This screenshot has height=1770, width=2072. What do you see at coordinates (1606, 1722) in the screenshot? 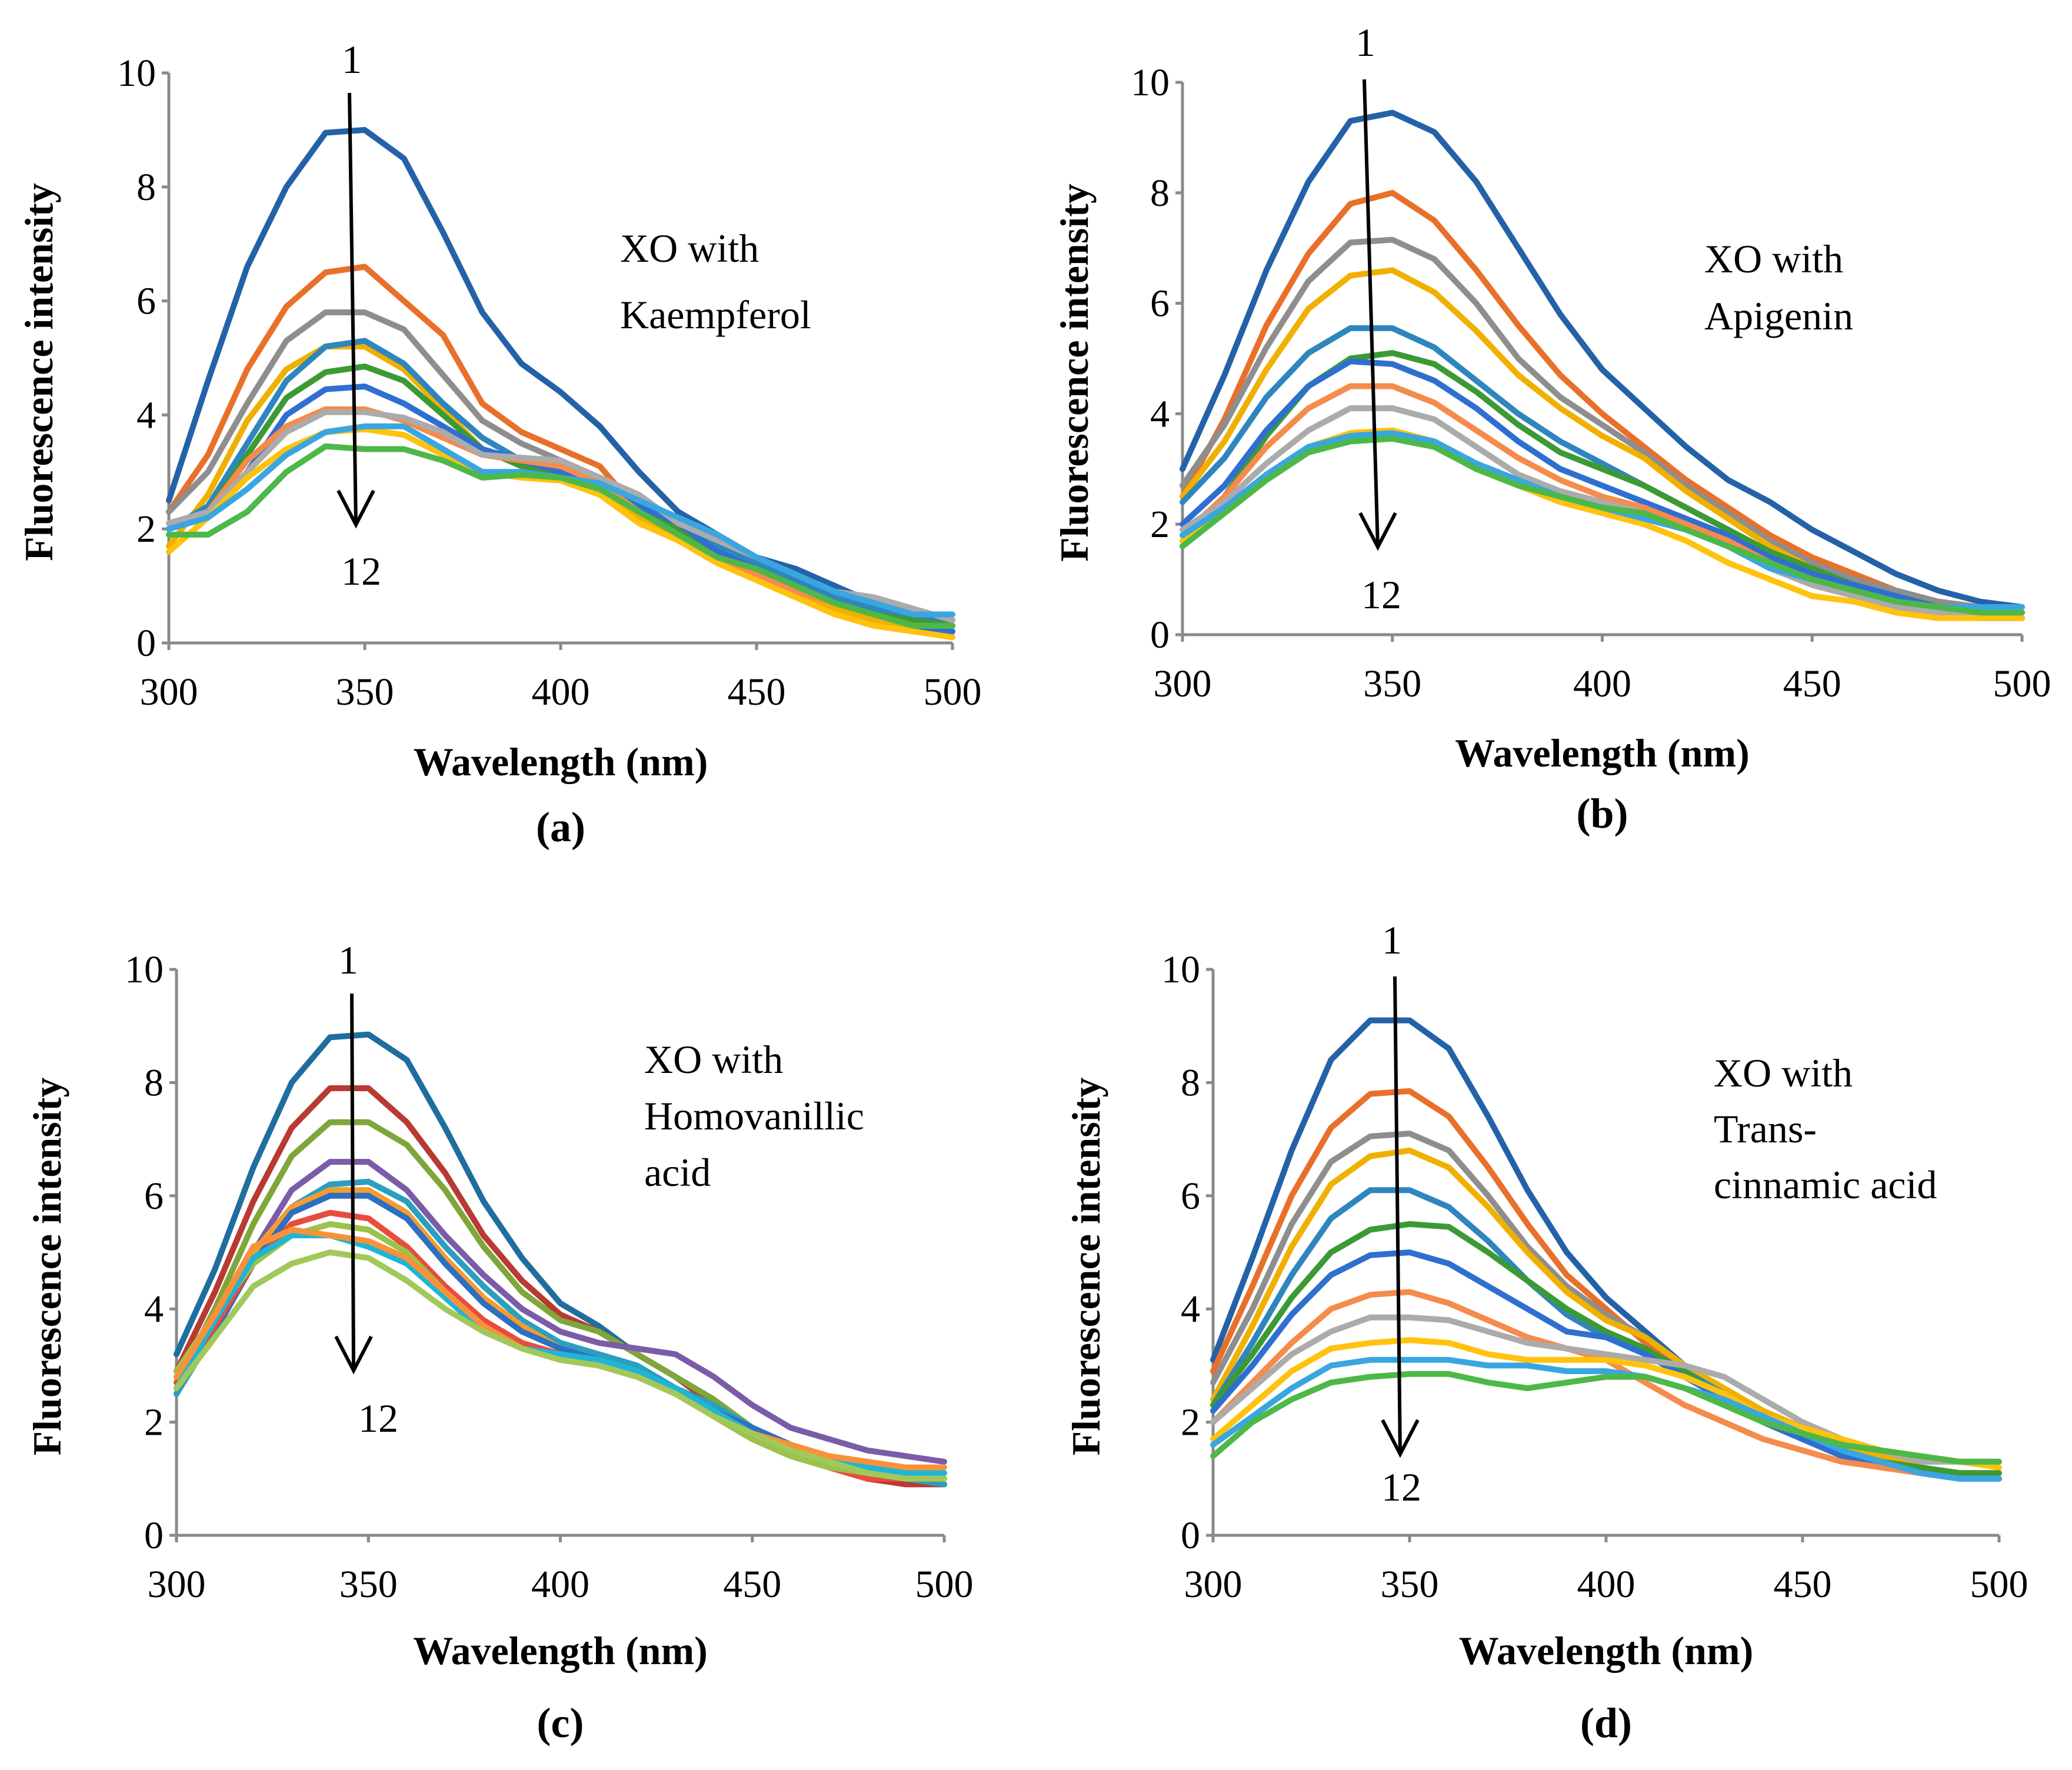
I see `panel-label: (d)` at bounding box center [1606, 1722].